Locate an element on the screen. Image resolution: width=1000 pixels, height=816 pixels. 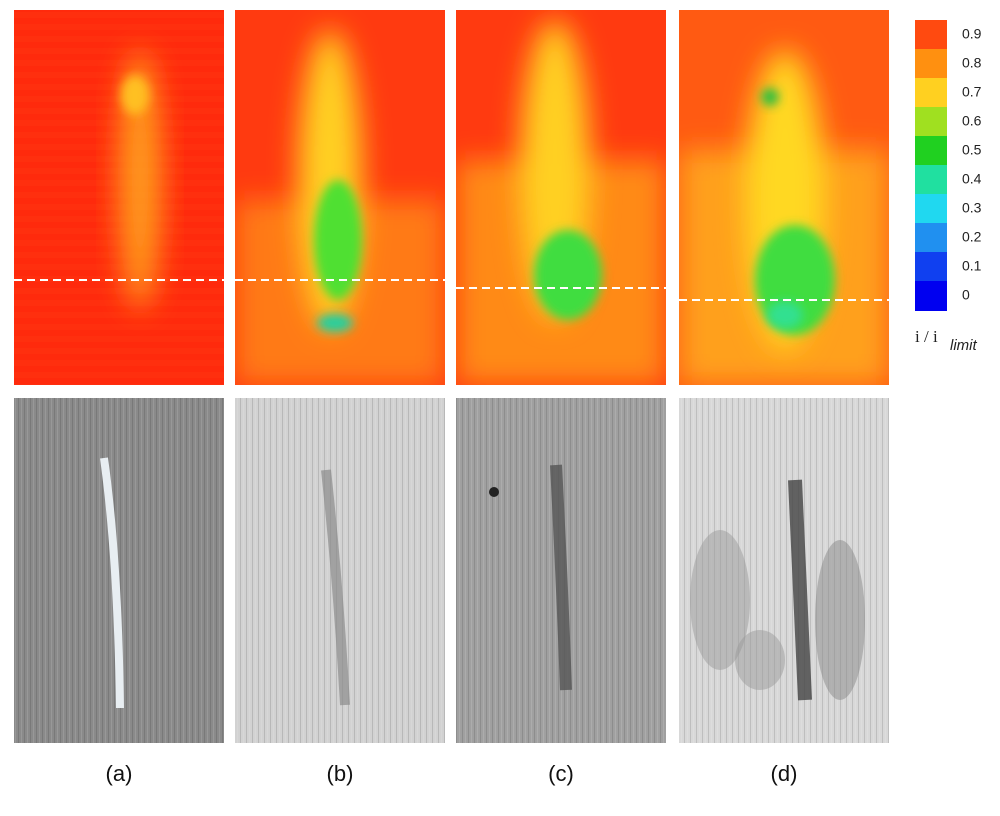
heatmap-a is located at coordinates (119, 197).